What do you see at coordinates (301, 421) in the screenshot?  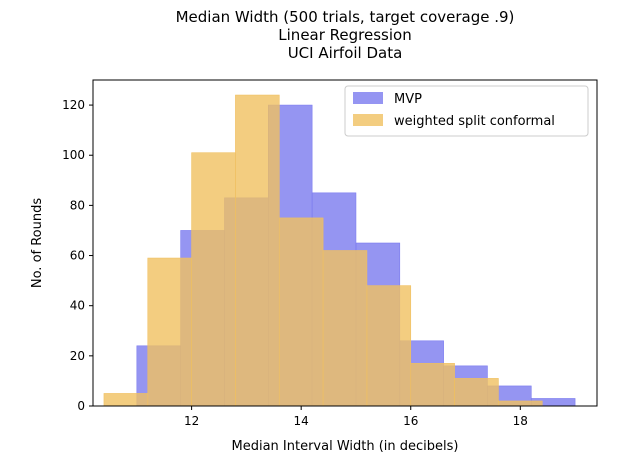 I see `x-tick-label: 14` at bounding box center [301, 421].